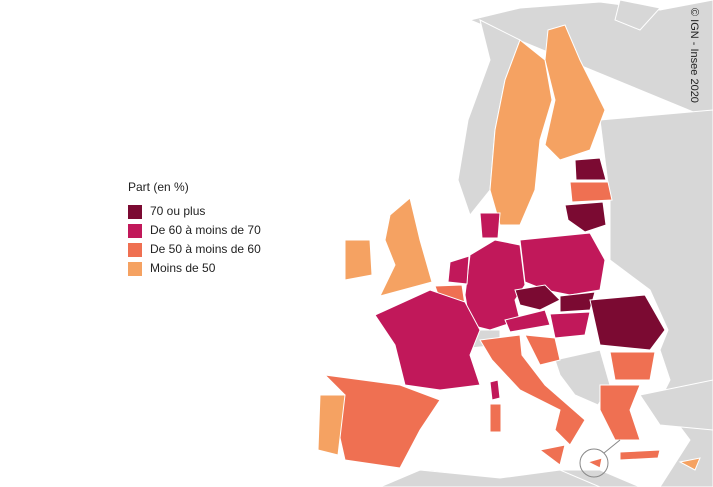  I want to click on malta, so click(594, 463).